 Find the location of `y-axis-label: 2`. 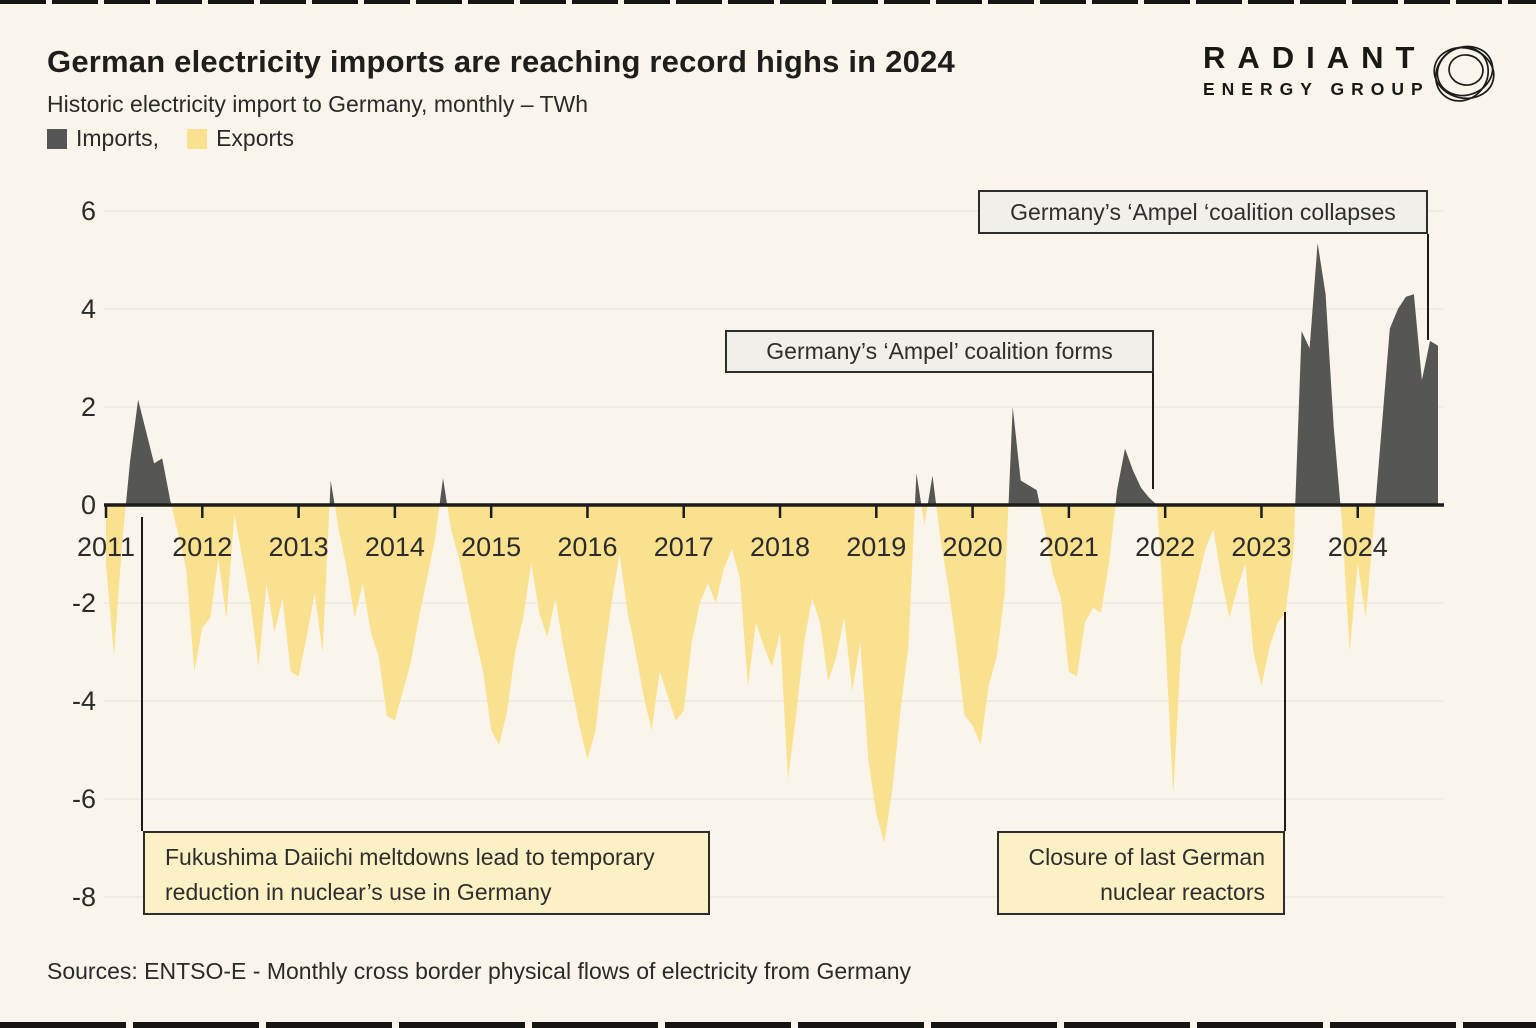

y-axis-label: 2 is located at coordinates (88, 407).